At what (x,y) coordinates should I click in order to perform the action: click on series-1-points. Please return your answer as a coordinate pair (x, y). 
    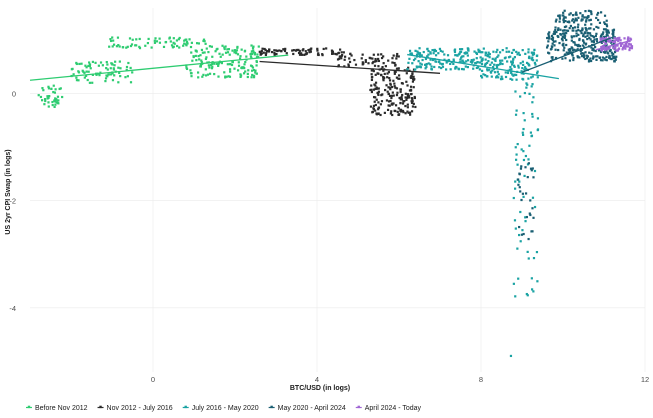
    Looking at the image, I should click on (337, 82).